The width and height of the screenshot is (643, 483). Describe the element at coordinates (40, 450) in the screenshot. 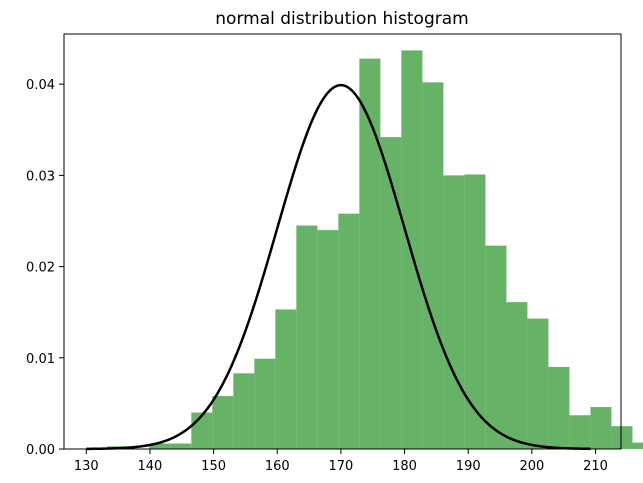

I see `y-tick-label: 0.00` at that location.